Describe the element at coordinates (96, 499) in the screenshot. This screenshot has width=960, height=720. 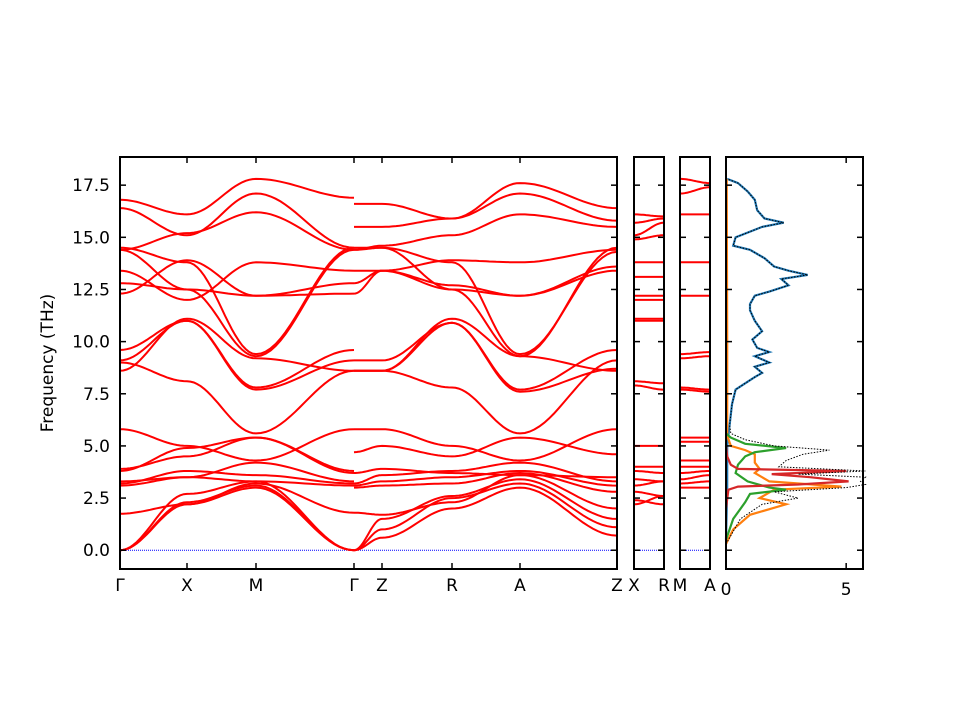
I see `y-tick-label: 2.5` at that location.